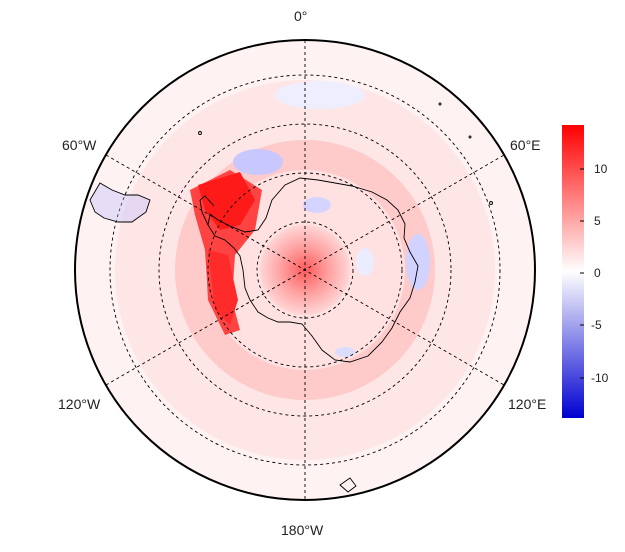 The width and height of the screenshot is (625, 552). Describe the element at coordinates (582, 273) in the screenshot. I see `colorbar-ticks` at that location.